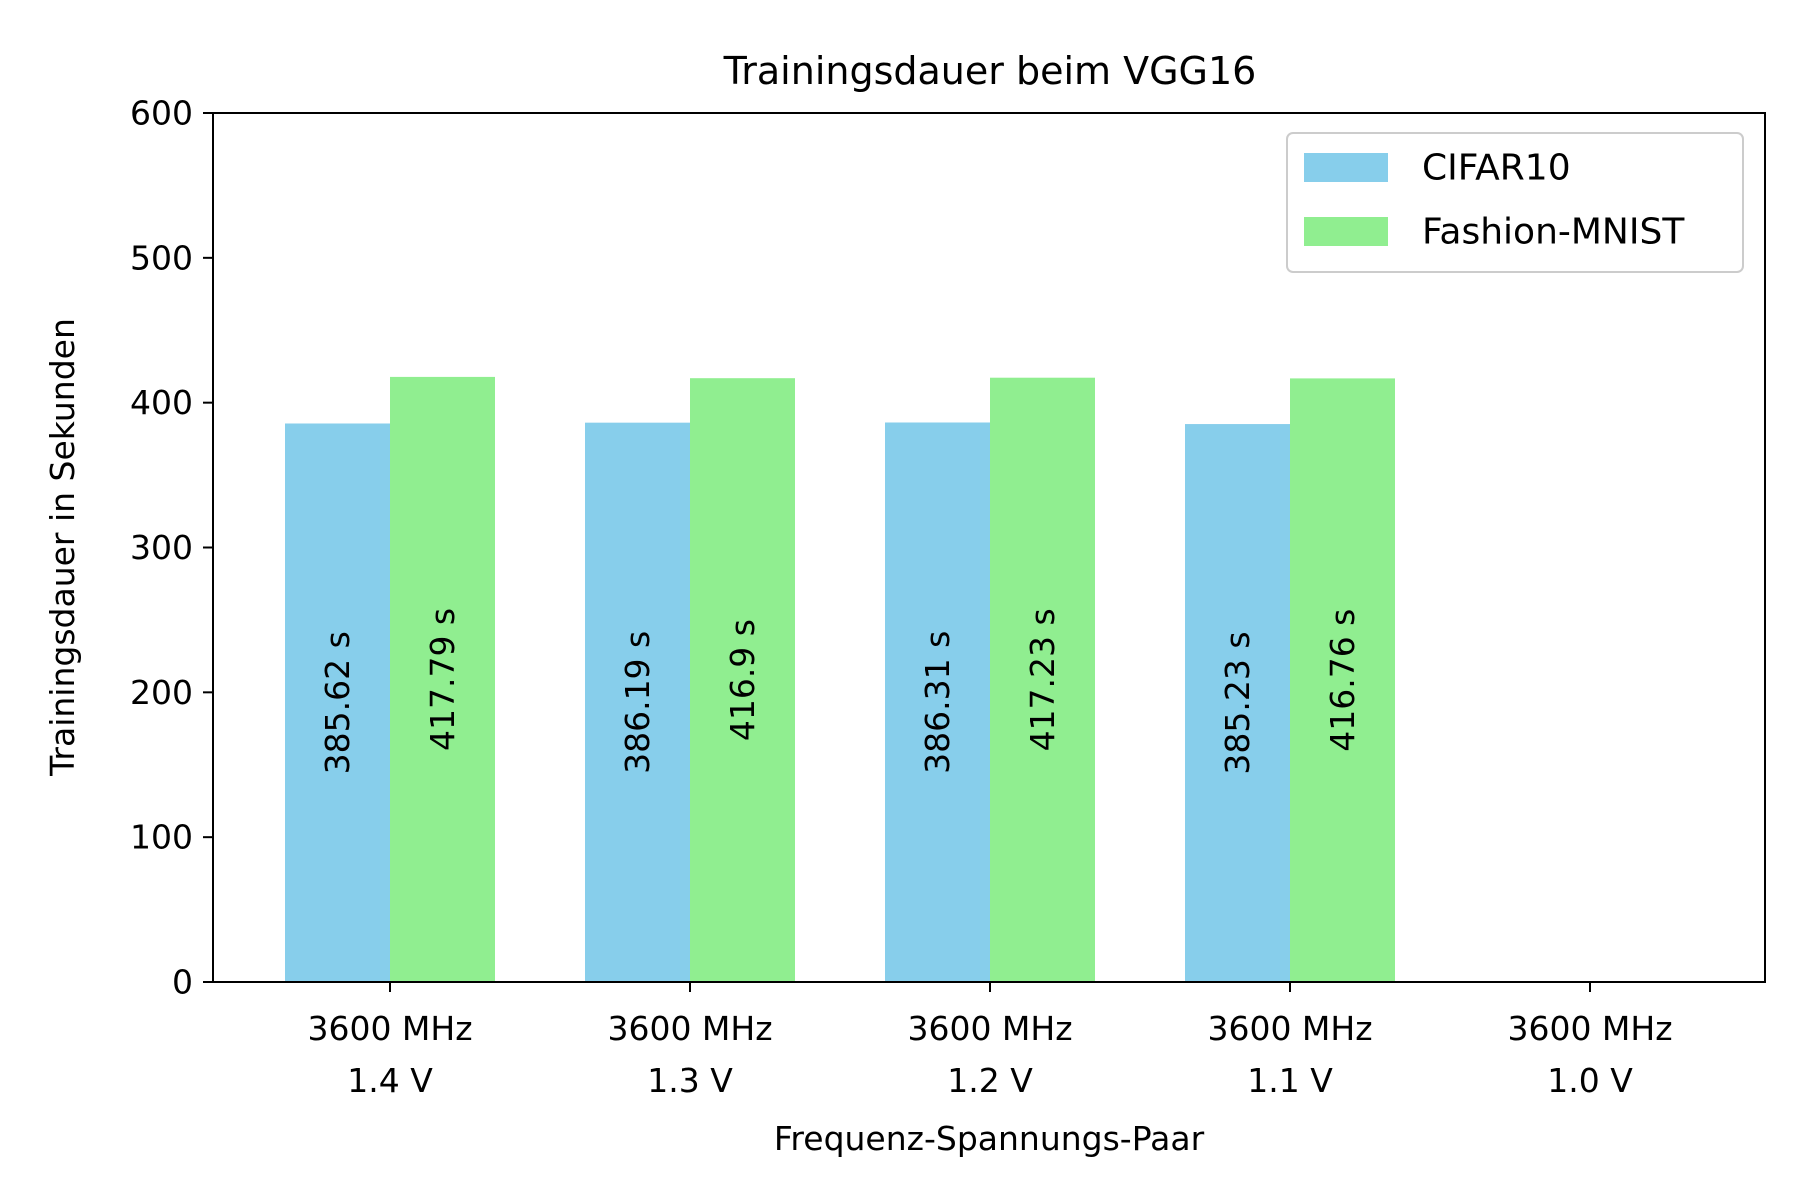  What do you see at coordinates (690, 1080) in the screenshot?
I see `x-tick-label: 1.3 V` at bounding box center [690, 1080].